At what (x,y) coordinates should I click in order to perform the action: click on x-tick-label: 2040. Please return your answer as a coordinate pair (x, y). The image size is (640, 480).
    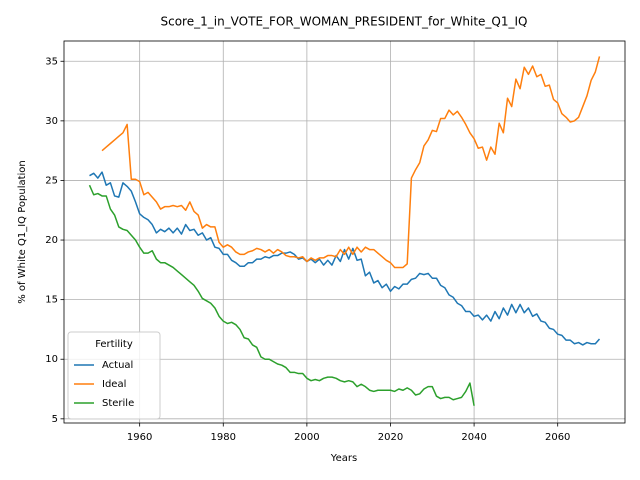
    Looking at the image, I should click on (473, 437).